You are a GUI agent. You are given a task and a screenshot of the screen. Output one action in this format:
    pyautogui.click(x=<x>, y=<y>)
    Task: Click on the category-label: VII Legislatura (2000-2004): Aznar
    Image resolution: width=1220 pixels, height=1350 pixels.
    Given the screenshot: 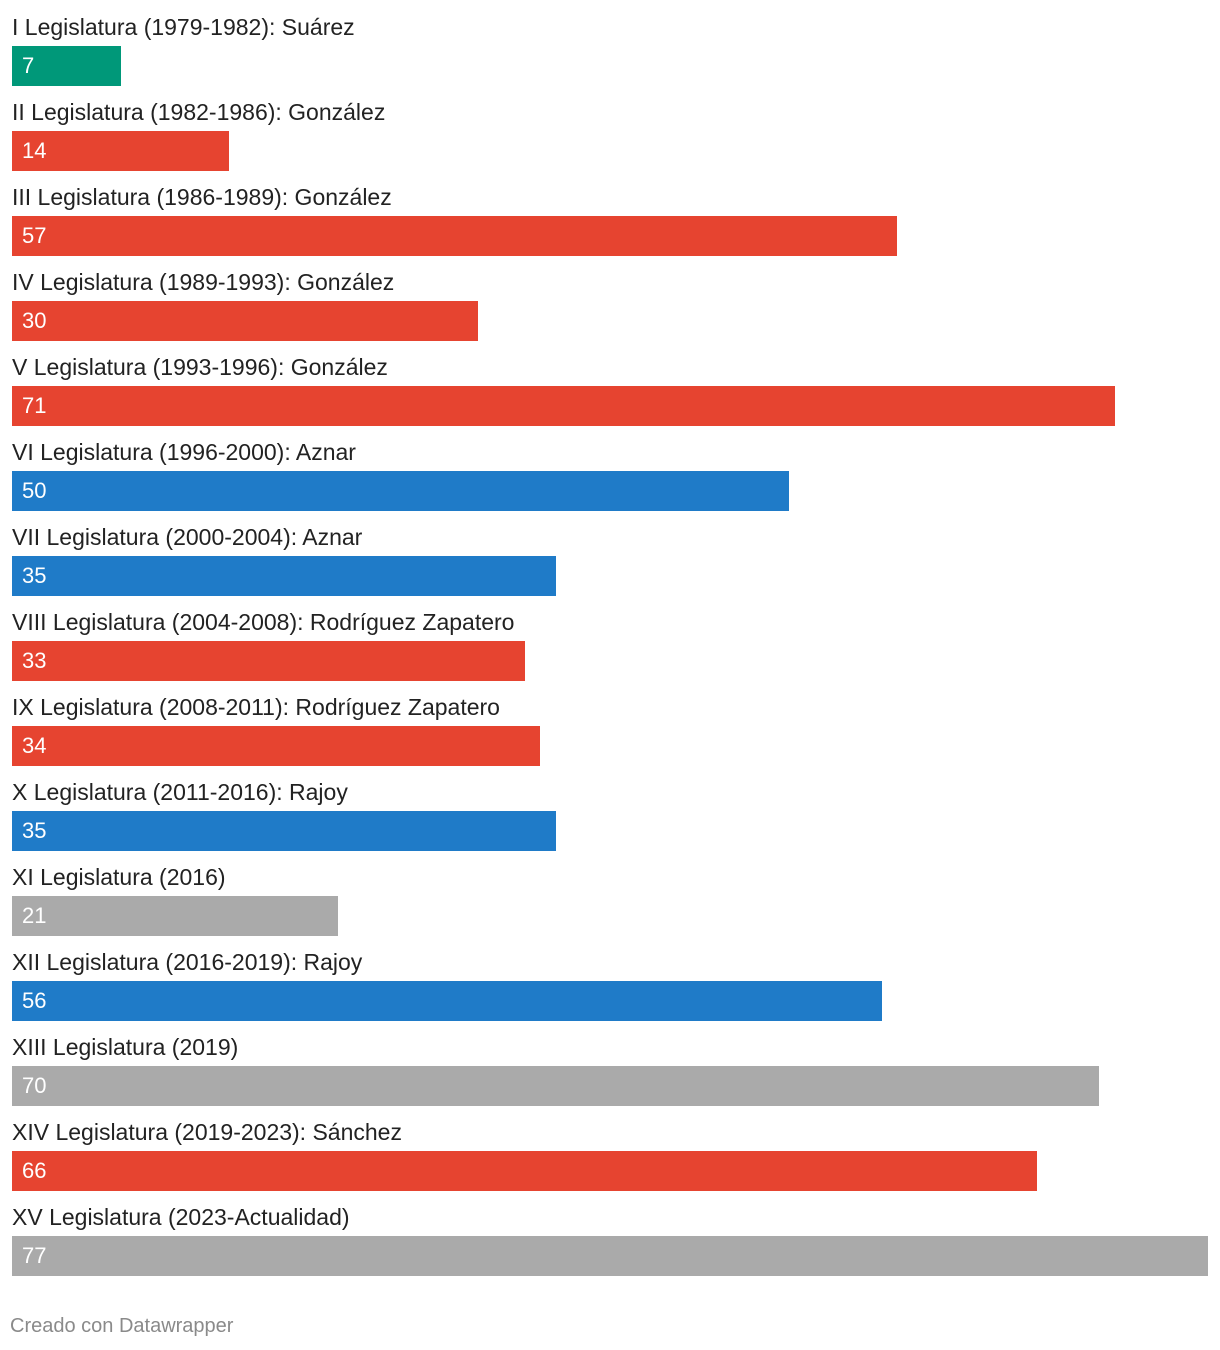 What is the action you would take?
    pyautogui.click(x=187, y=537)
    